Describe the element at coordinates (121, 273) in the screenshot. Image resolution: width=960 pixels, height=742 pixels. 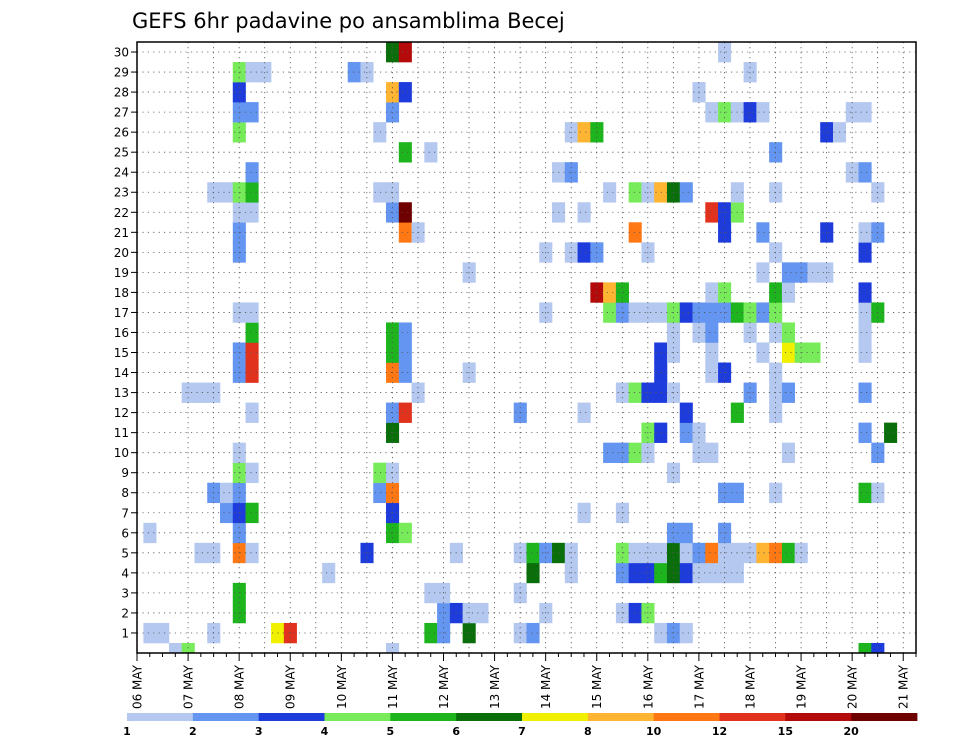
I see `y-tick-label: 19` at that location.